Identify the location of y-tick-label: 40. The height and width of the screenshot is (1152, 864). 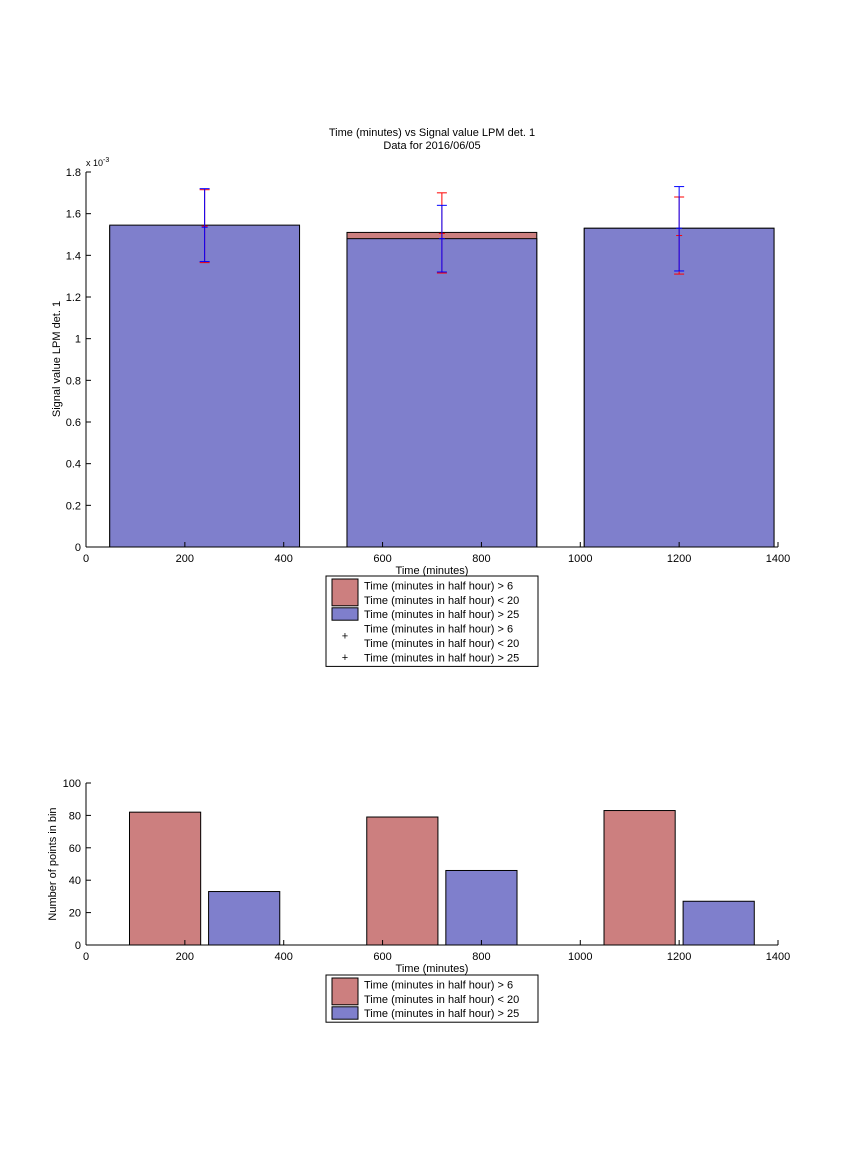
(75, 881).